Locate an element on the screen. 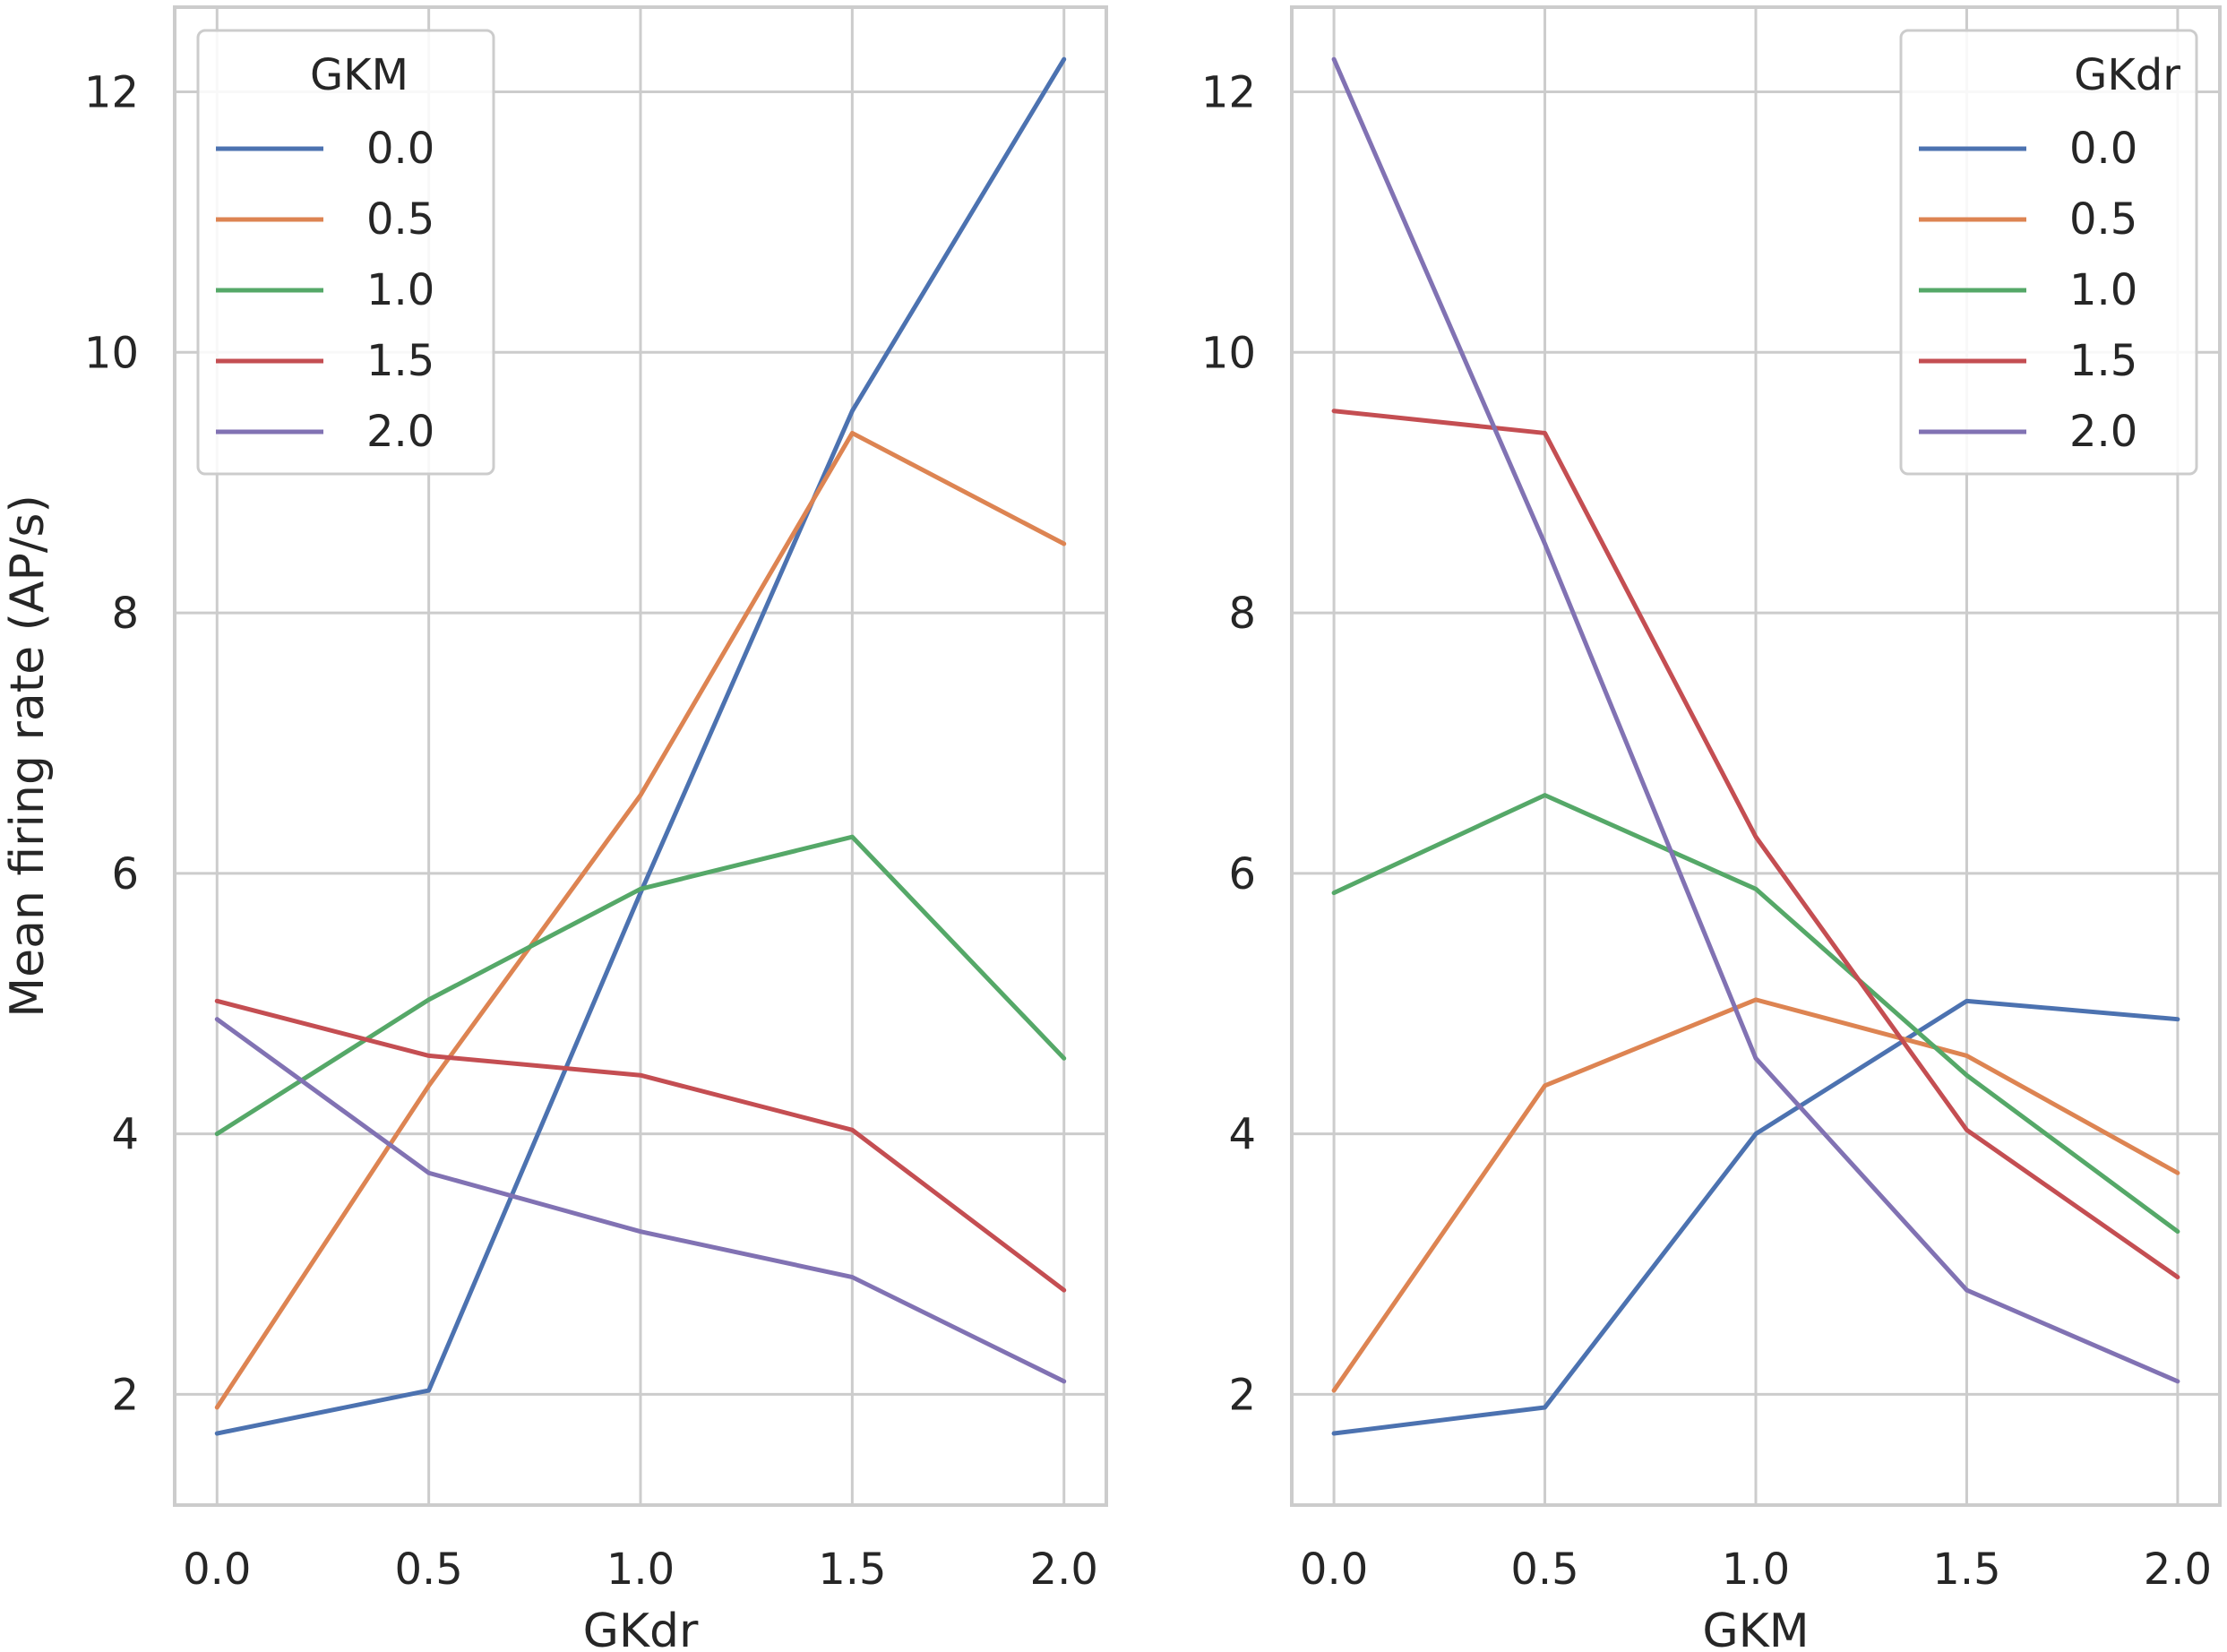 This screenshot has height=1652, width=2227. legend: GKM 0.0 0.5 1.0 1.5 2.0 is located at coordinates (345, 252).